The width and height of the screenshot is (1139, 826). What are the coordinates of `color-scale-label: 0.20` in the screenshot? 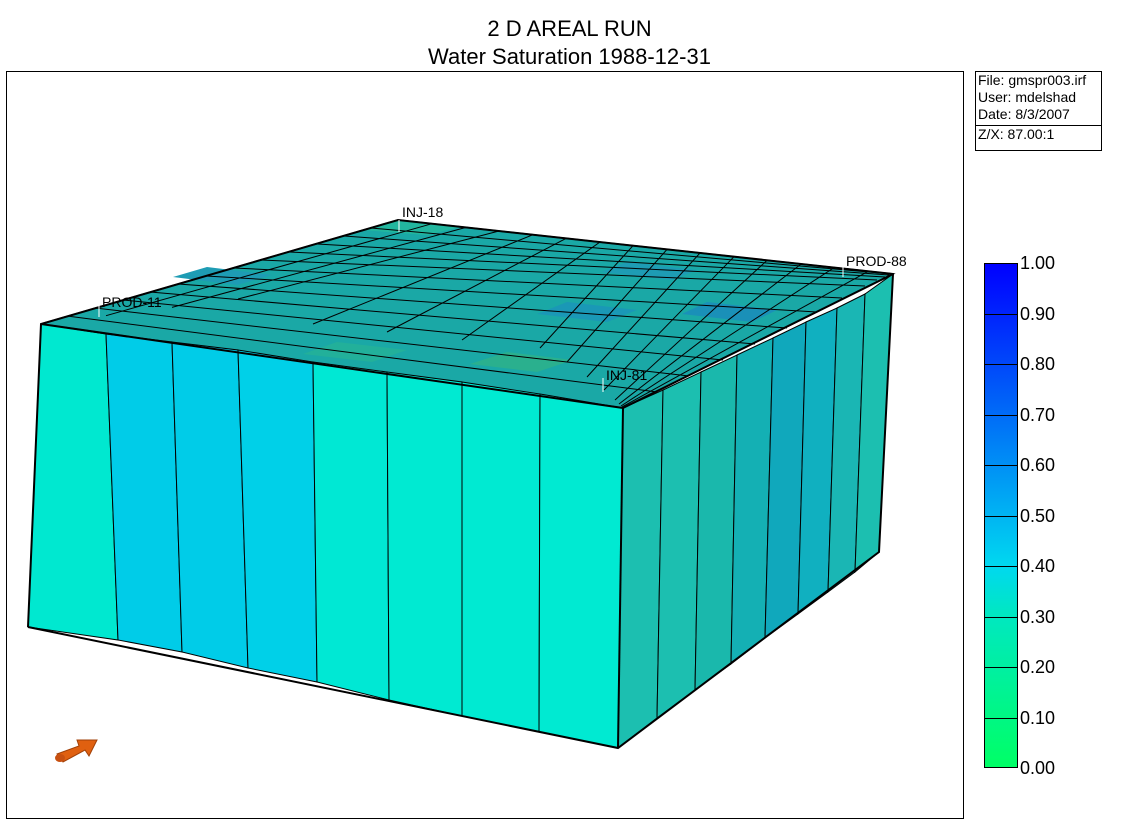 It's located at (1038, 667).